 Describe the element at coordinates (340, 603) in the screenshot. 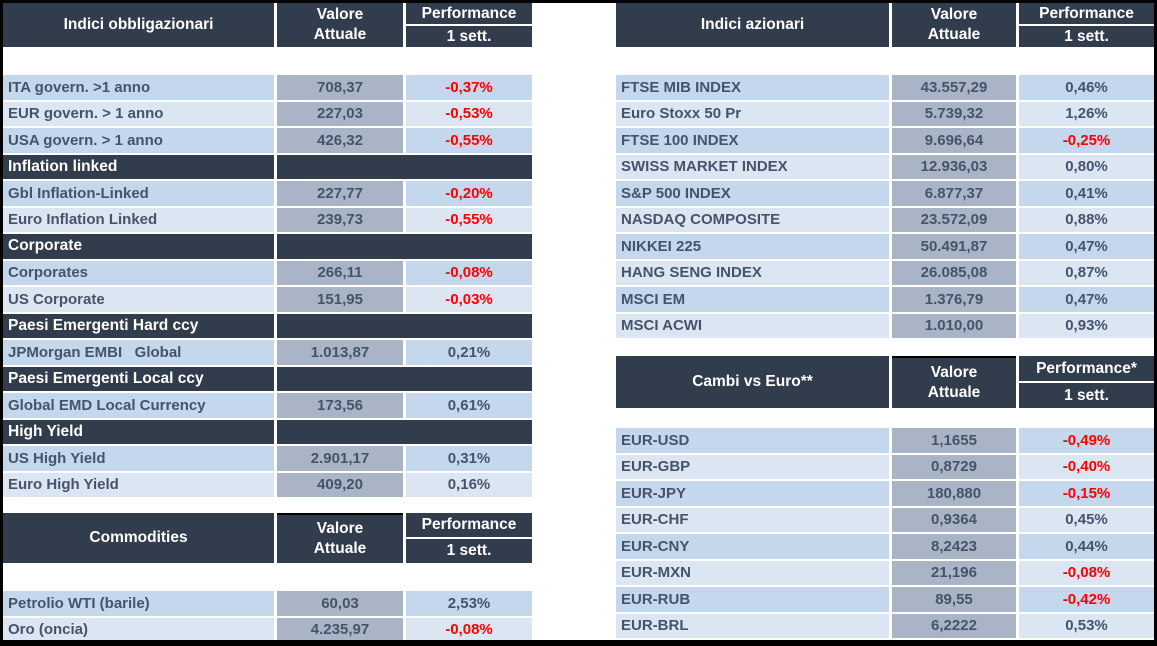

I see `value-cell: 60,03` at that location.